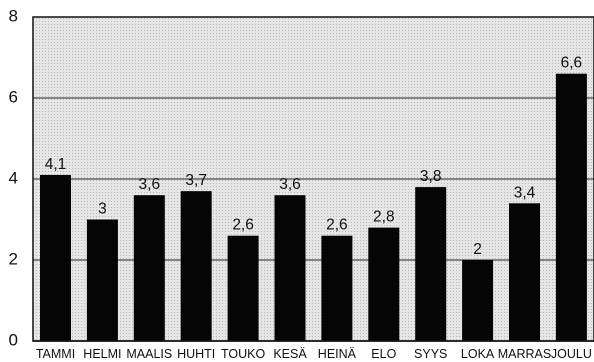  Describe the element at coordinates (196, 266) in the screenshot. I see `bar-huhti` at that location.